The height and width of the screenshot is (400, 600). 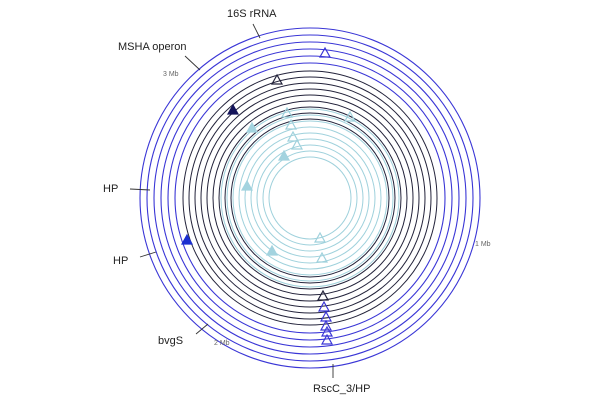 What do you see at coordinates (187, 239) in the screenshot?
I see `marker-outer-filled` at bounding box center [187, 239].